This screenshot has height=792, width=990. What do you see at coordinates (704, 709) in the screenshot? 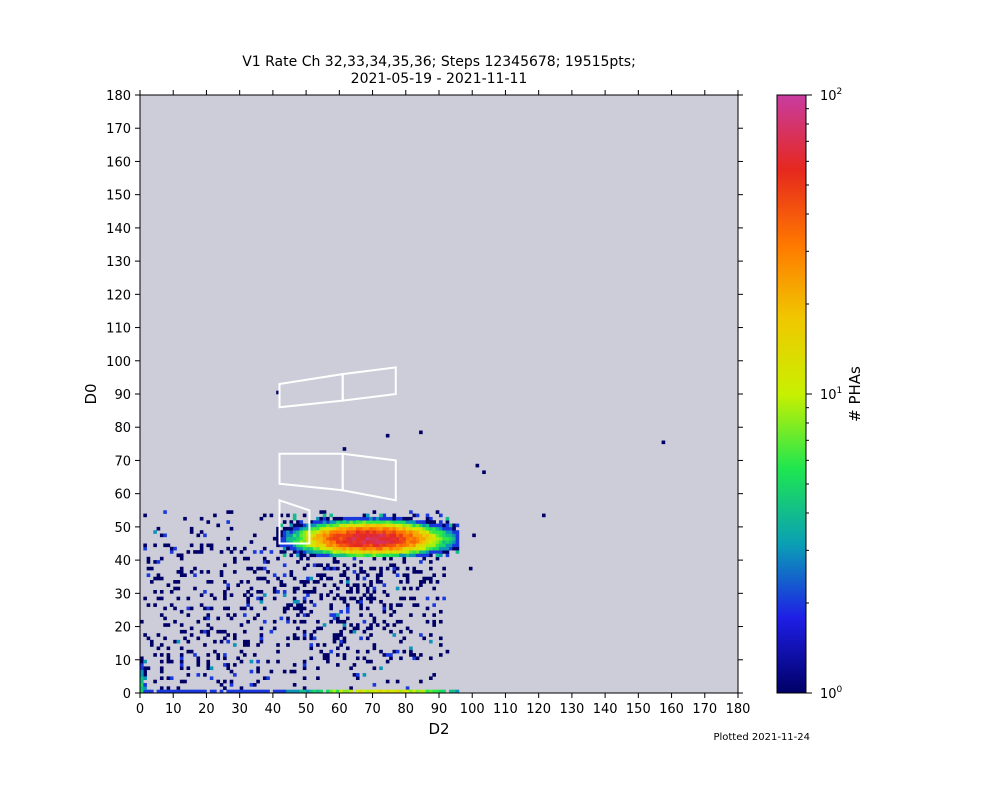
I see `x-tick-label: 170` at bounding box center [704, 709].